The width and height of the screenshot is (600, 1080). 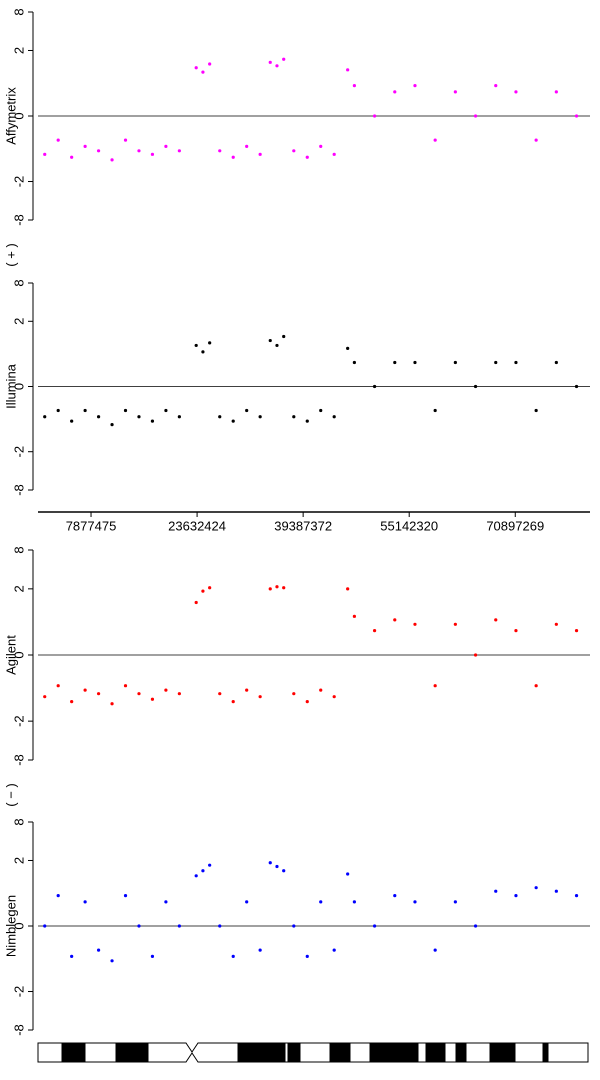 What do you see at coordinates (409, 525) in the screenshot?
I see `x-tick-label: 55142320` at bounding box center [409, 525].